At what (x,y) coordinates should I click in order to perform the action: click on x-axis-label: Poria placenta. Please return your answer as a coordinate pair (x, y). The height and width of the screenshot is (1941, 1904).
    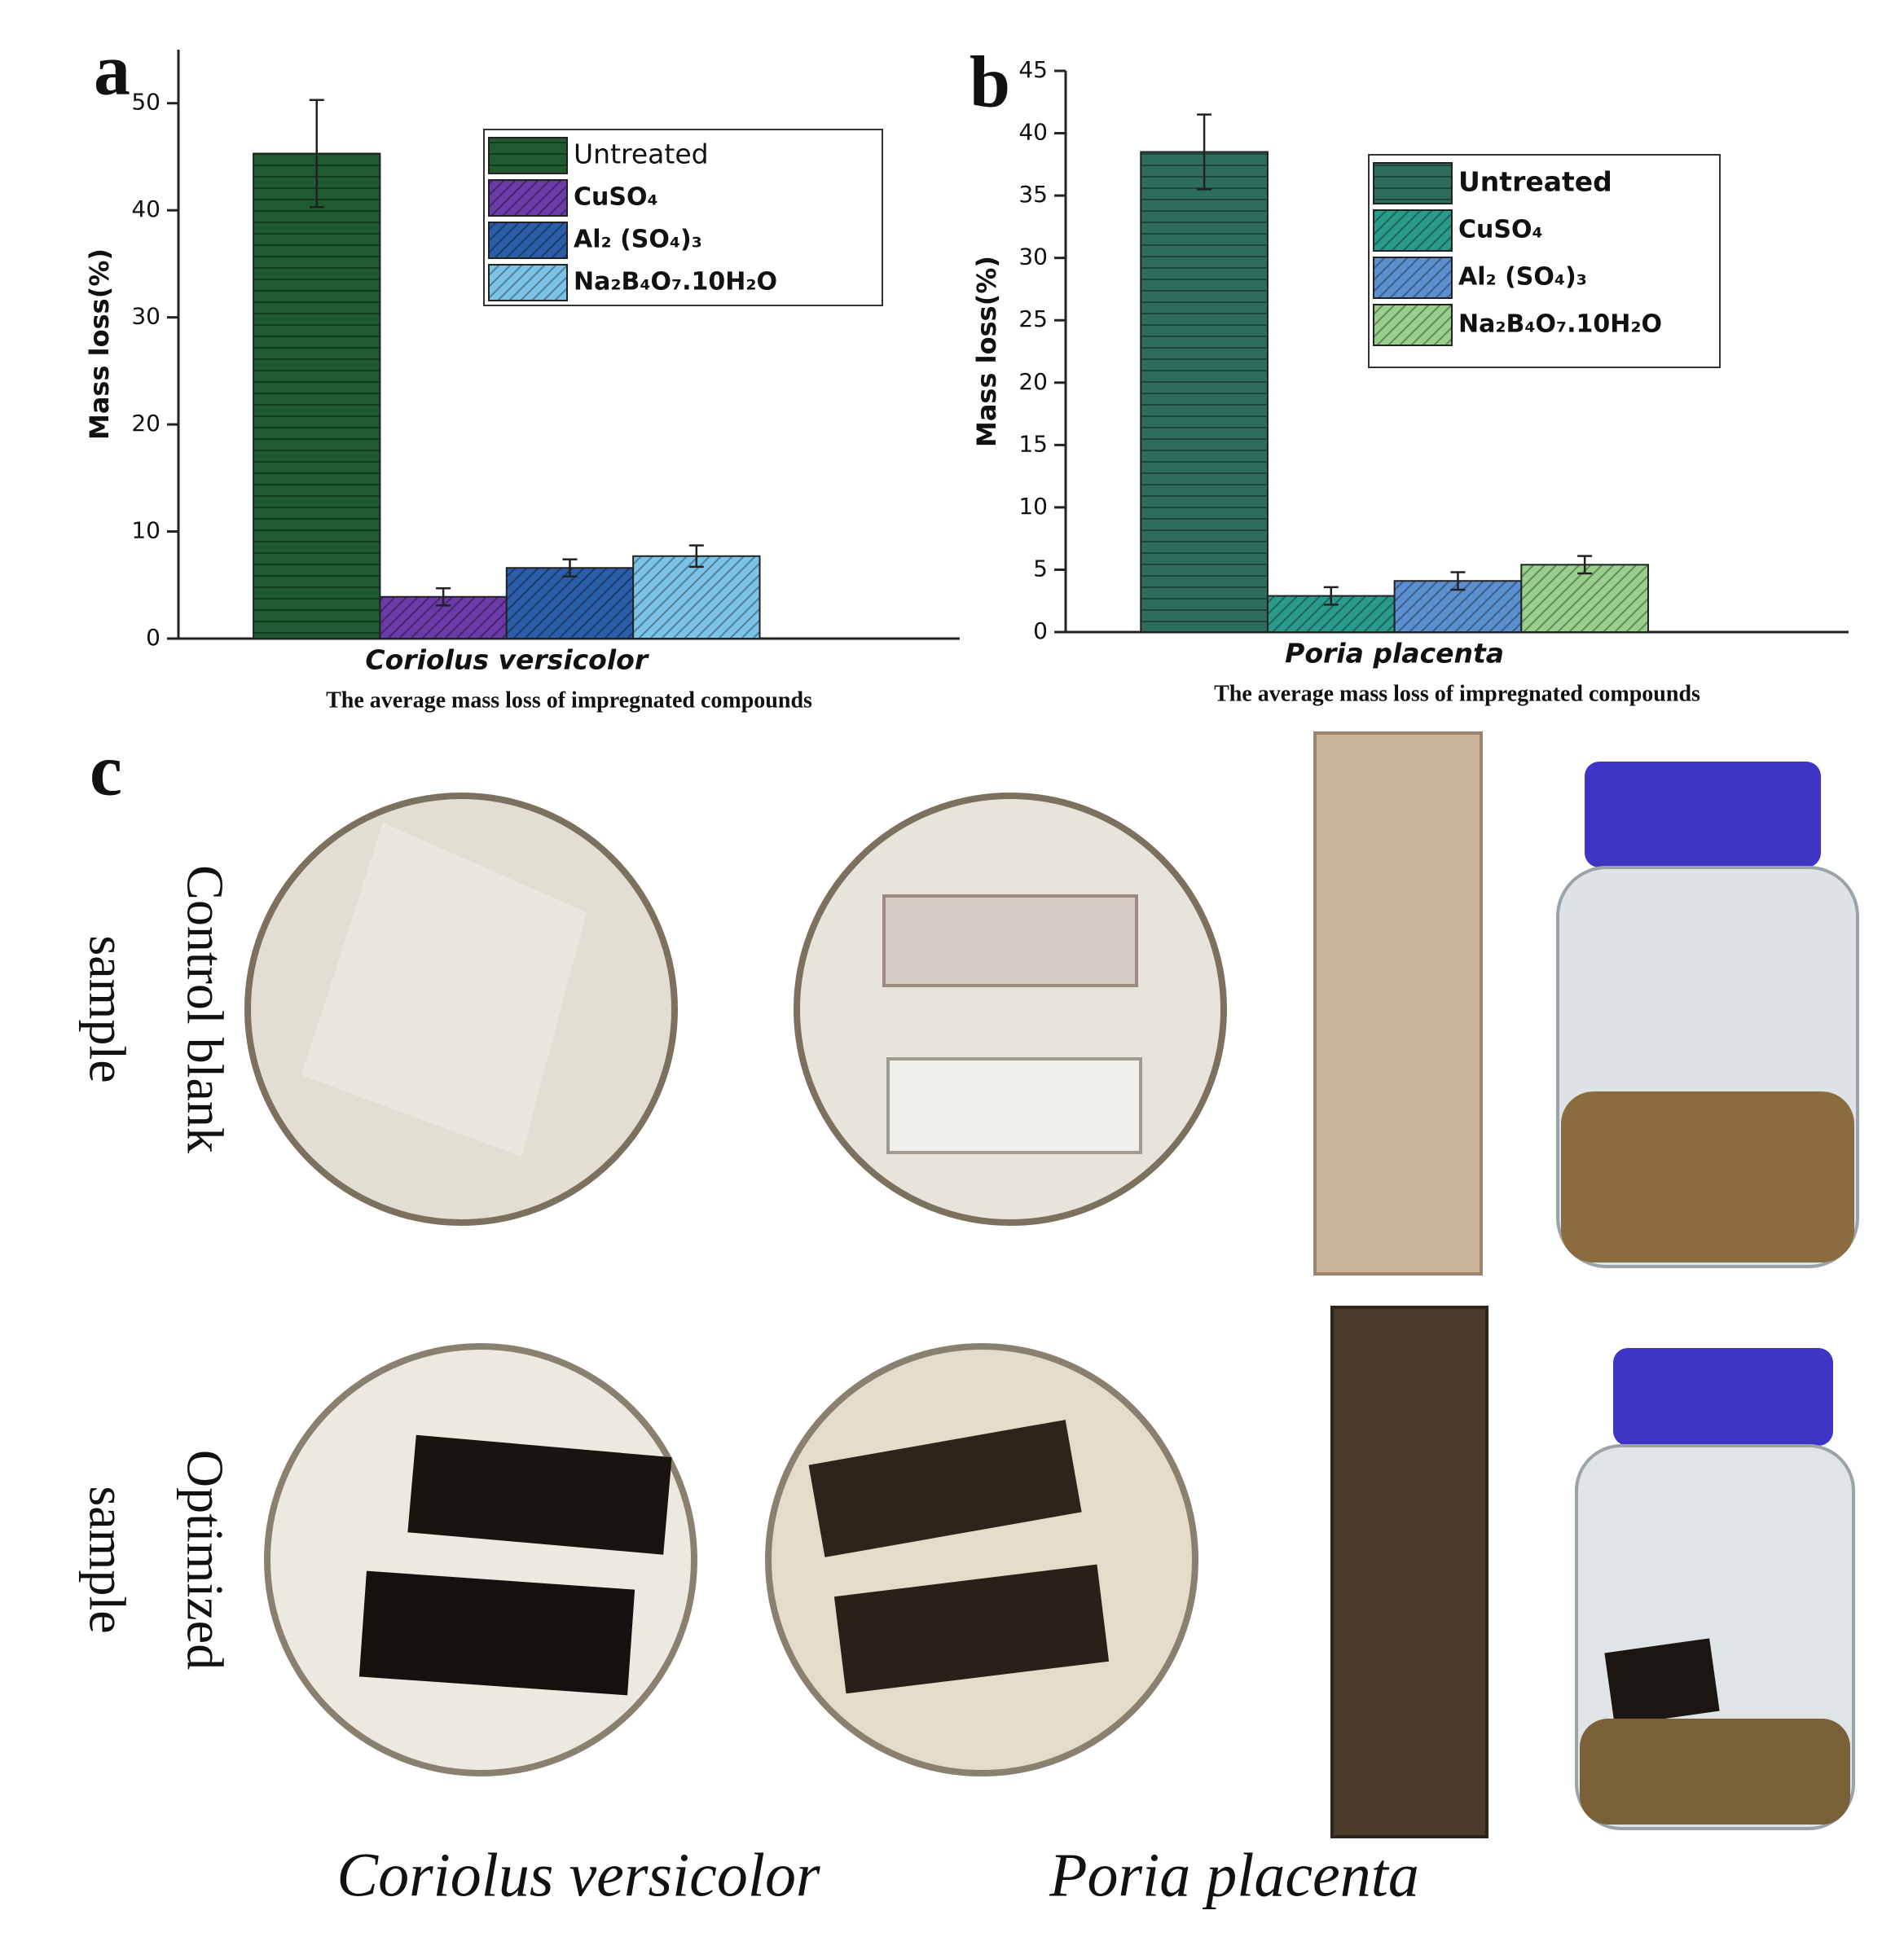
    Looking at the image, I should click on (1395, 654).